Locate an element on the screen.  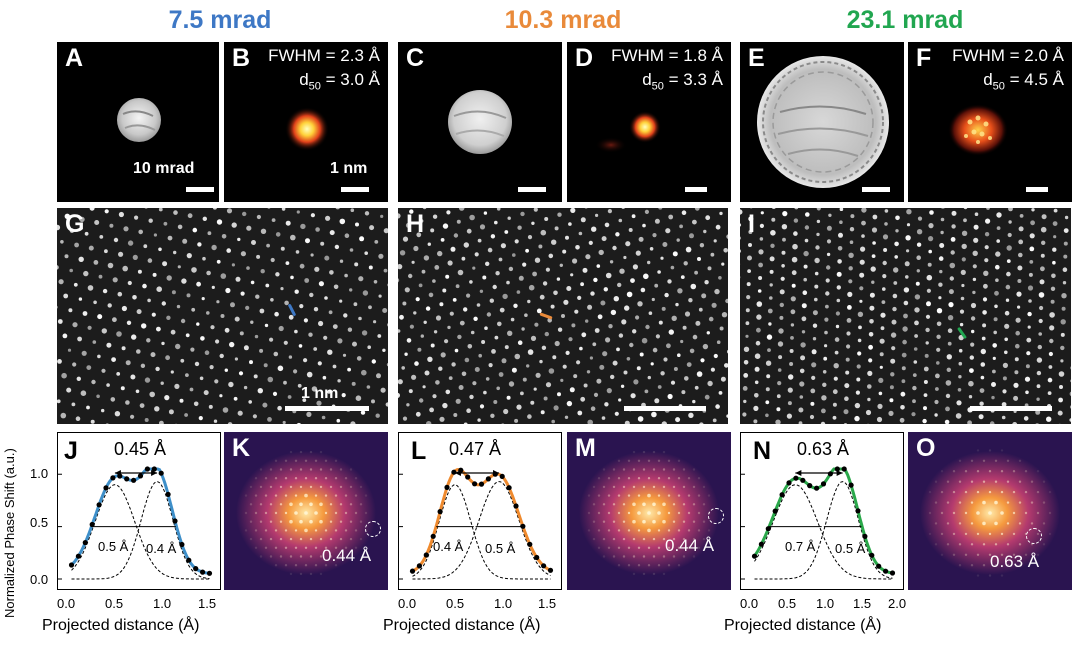
x-axis-label: Projected distance (Å) is located at coordinates (462, 625).